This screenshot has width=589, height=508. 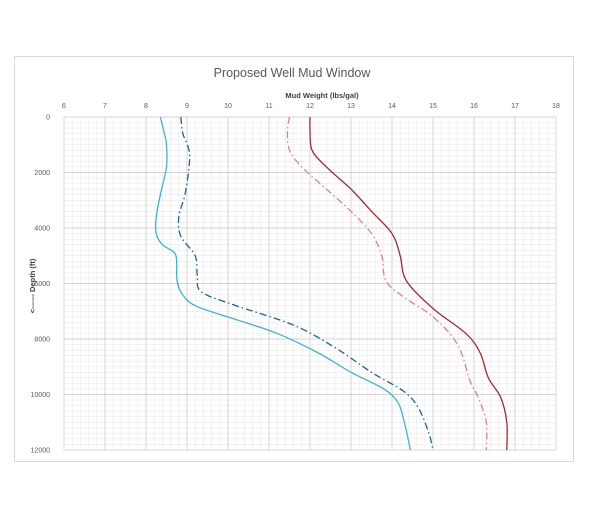 What do you see at coordinates (556, 106) in the screenshot?
I see `x-tick-label: 18` at bounding box center [556, 106].